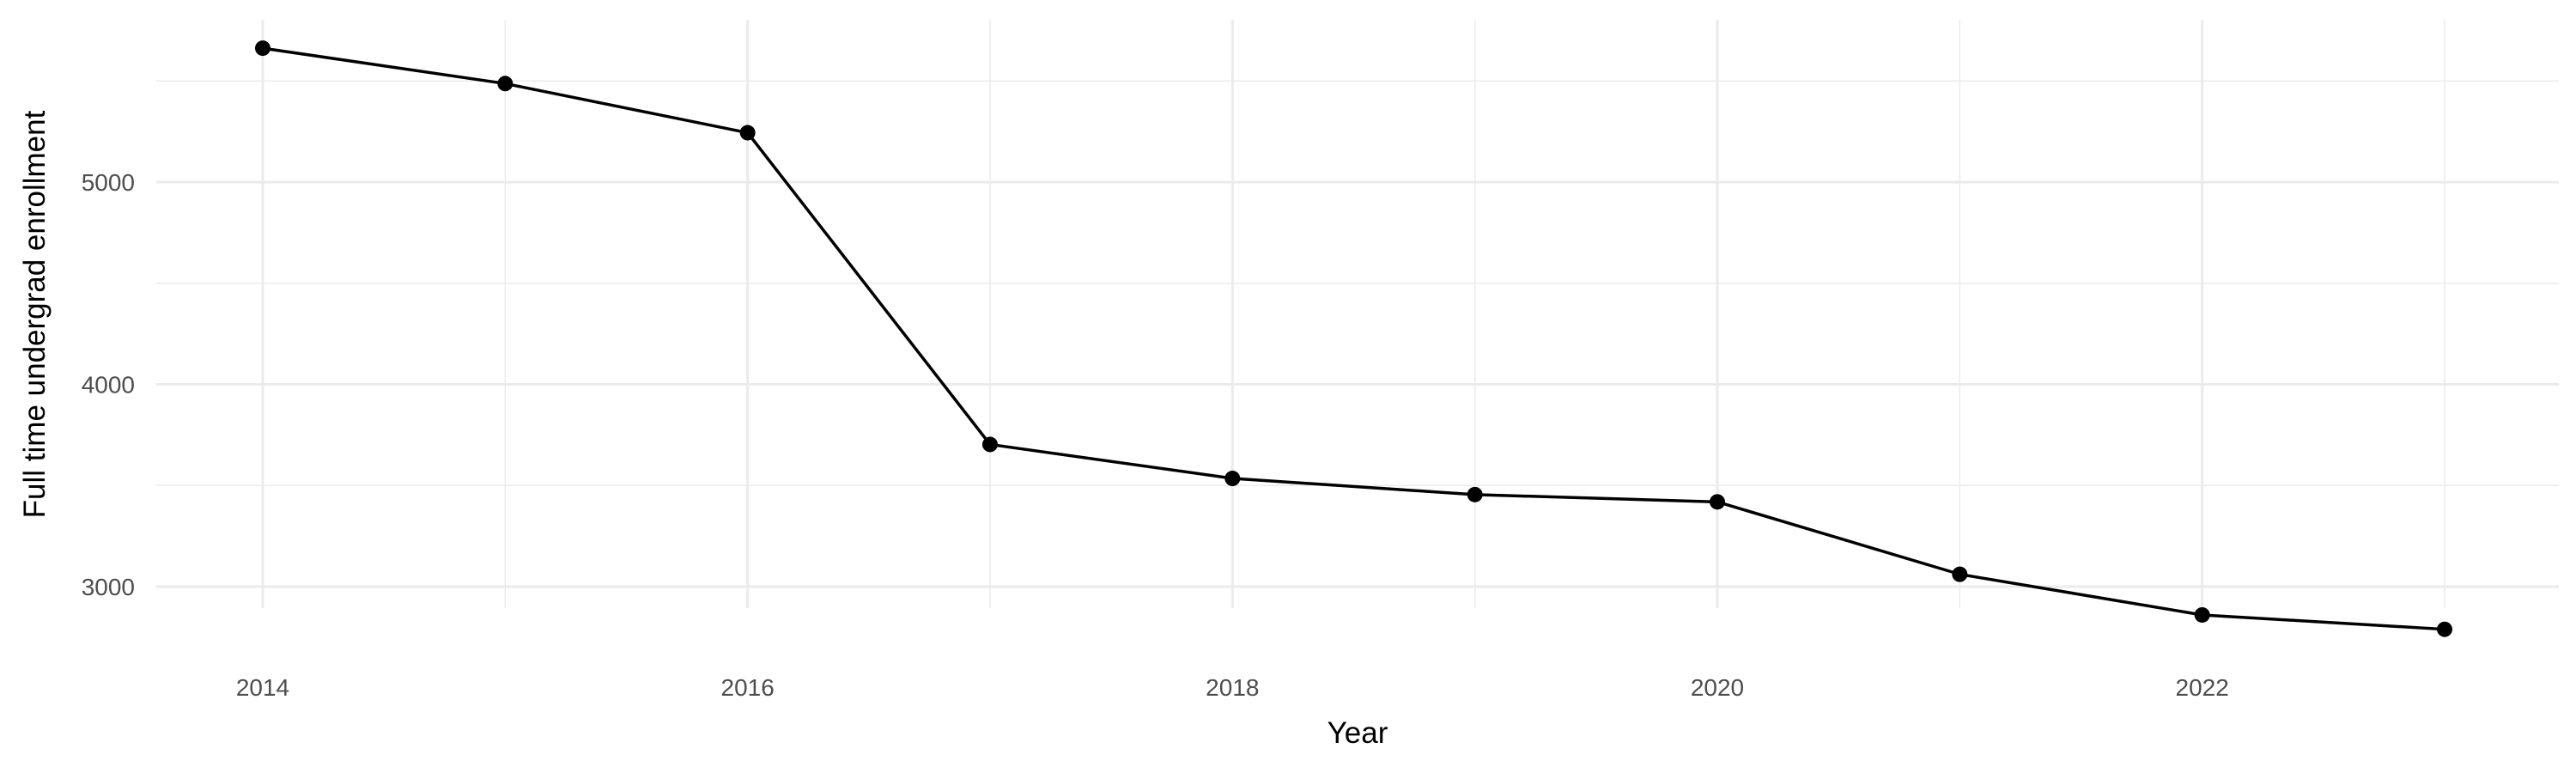  Describe the element at coordinates (1475, 494) in the screenshot. I see `data-point-2019` at that location.